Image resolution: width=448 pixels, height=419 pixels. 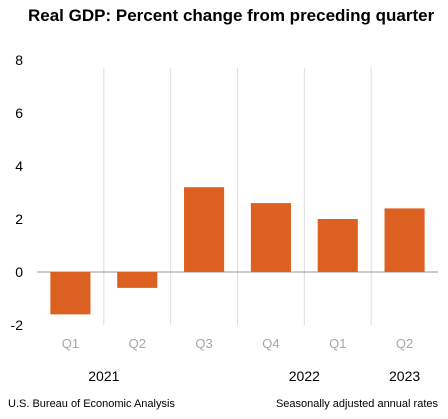 I want to click on x-tick-label: Q3, so click(x=203, y=343).